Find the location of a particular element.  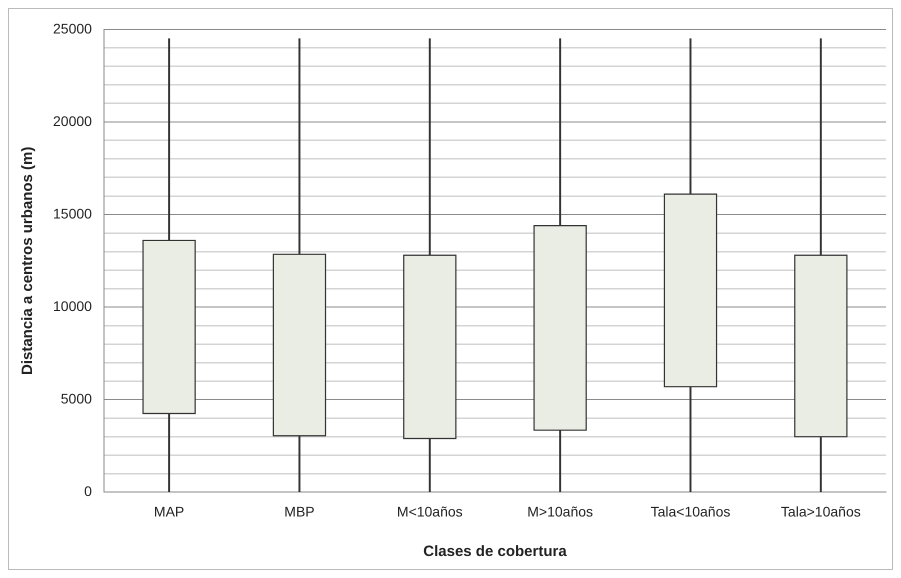

y-tick-label: 15000 is located at coordinates (72, 213).